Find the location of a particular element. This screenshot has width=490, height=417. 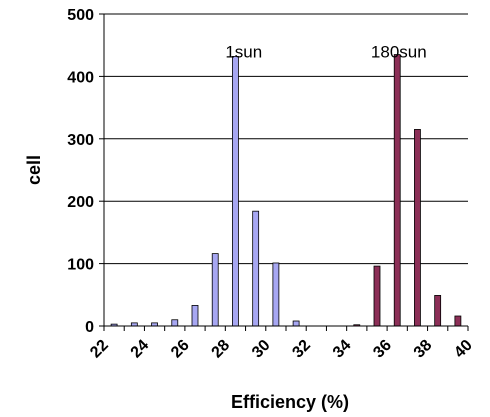

x-axis-title: Efficiency (%) is located at coordinates (290, 402).